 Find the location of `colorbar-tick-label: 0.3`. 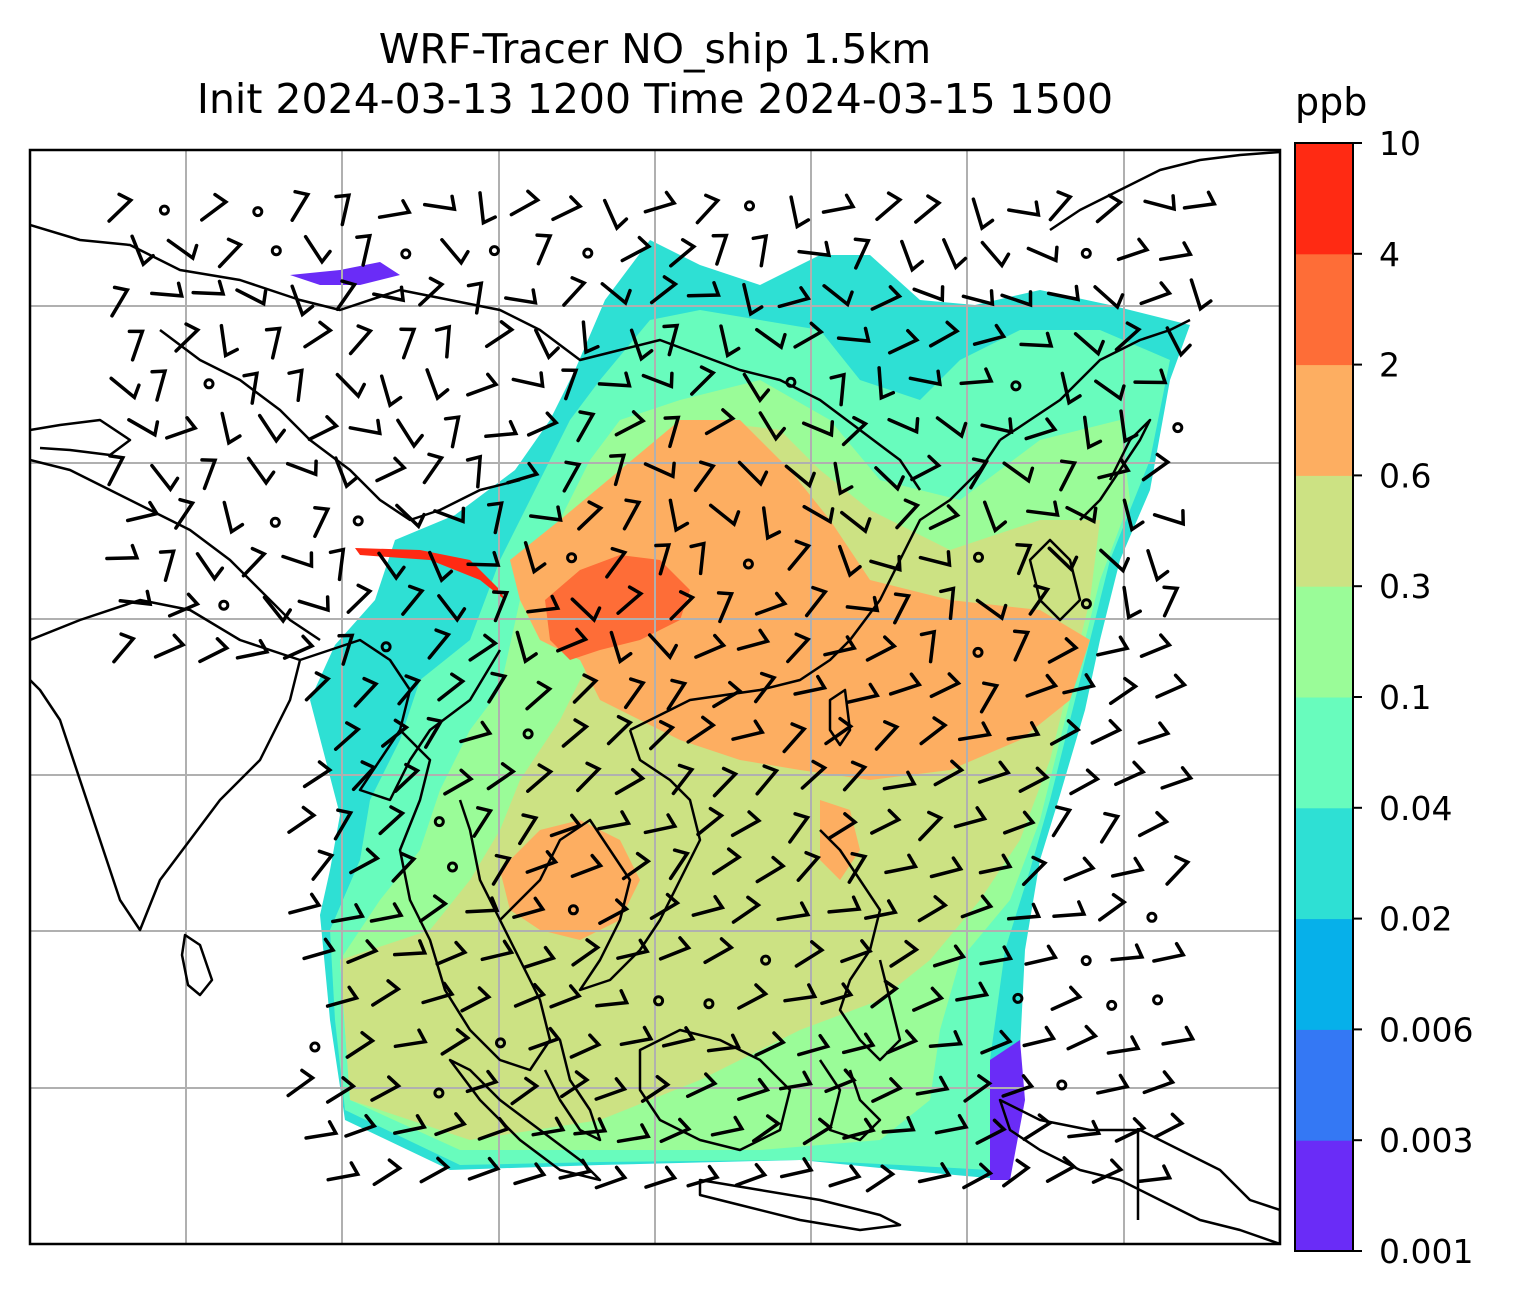

colorbar-tick-label: 0.3 is located at coordinates (1405, 586).